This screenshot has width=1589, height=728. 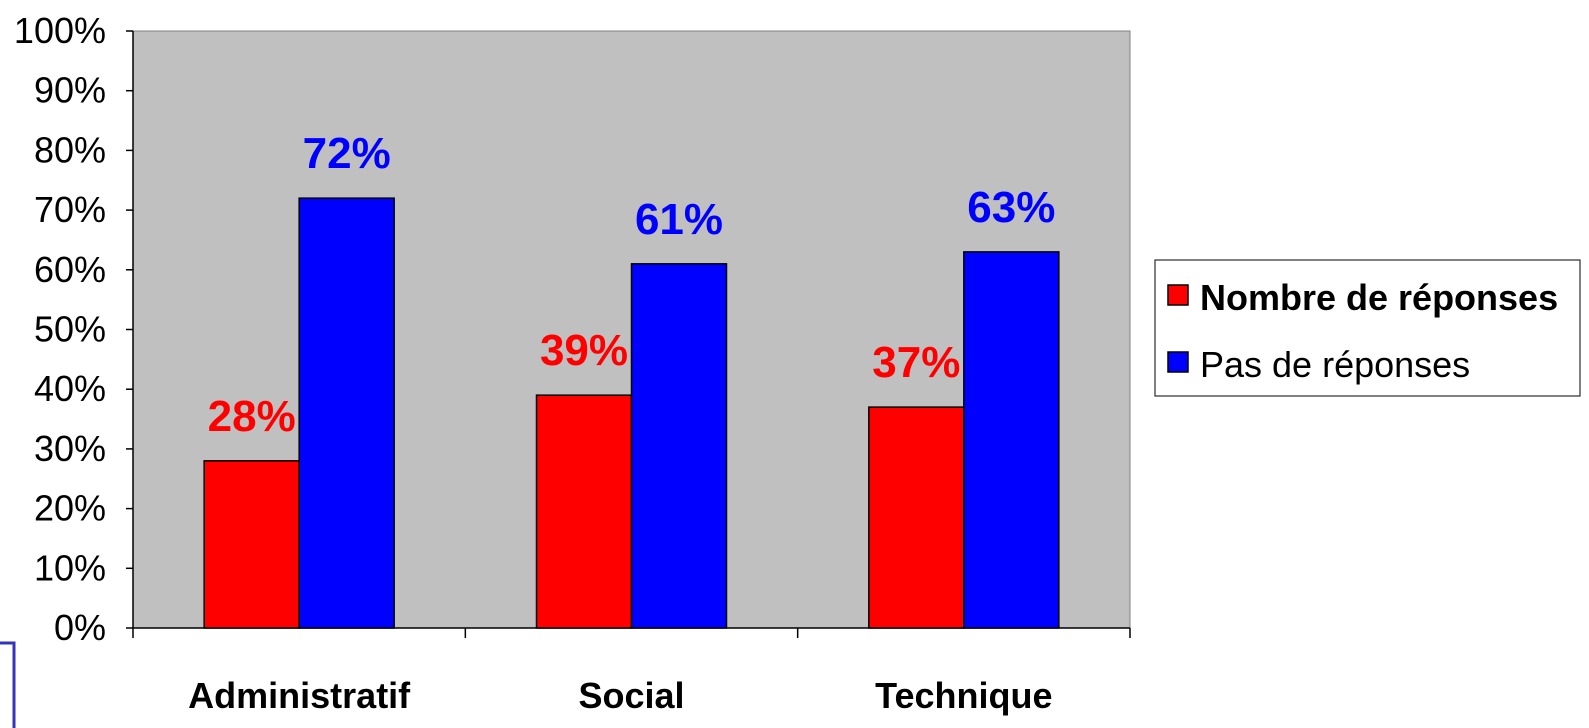 I want to click on legend-swatch-nombre-de-reponses, so click(x=1178, y=295).